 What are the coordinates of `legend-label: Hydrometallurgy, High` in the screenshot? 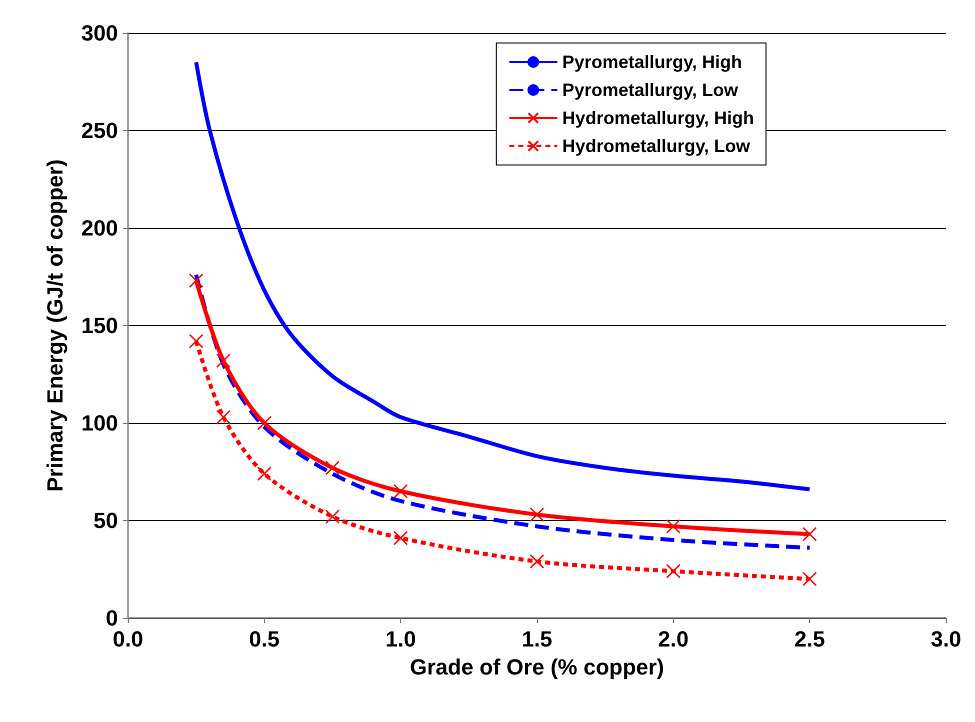 It's located at (658, 118).